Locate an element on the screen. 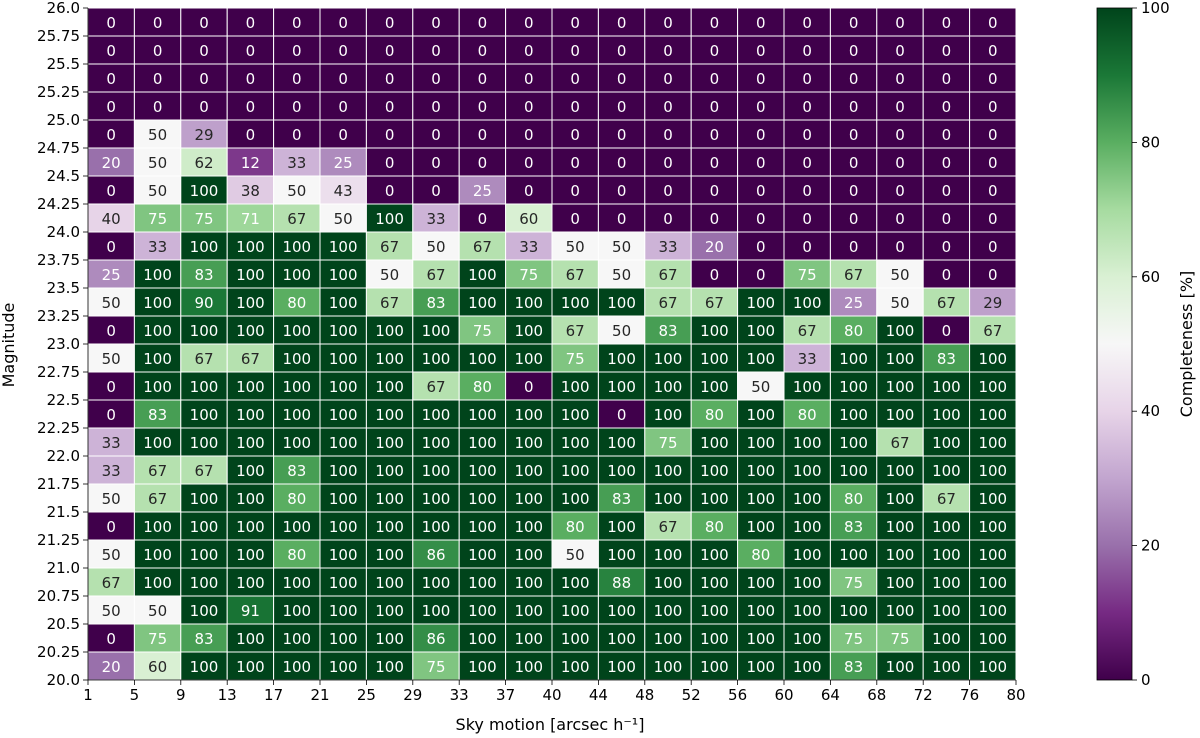  y-tick-label: 23.5 is located at coordinates (63, 288).